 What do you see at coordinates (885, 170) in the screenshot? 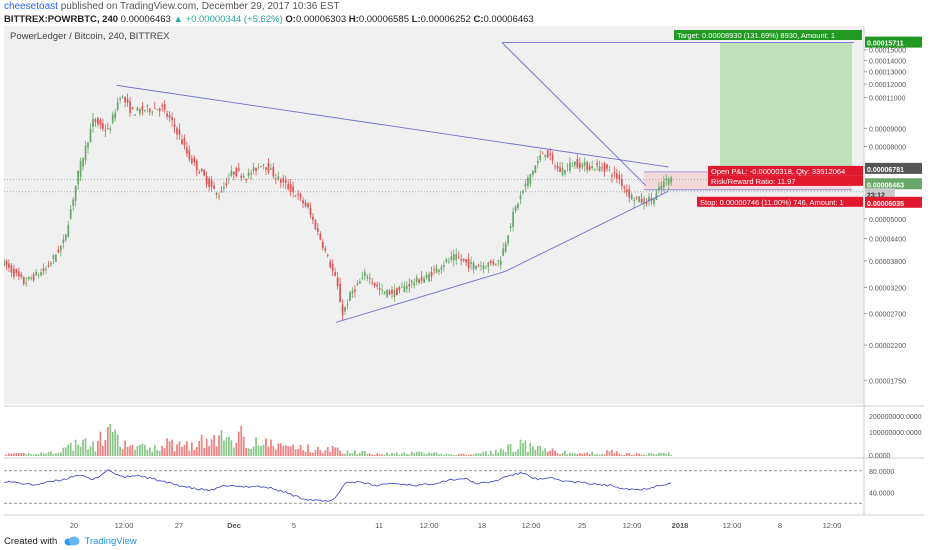
I see `price-tag-text: 0.00006781` at bounding box center [885, 170].